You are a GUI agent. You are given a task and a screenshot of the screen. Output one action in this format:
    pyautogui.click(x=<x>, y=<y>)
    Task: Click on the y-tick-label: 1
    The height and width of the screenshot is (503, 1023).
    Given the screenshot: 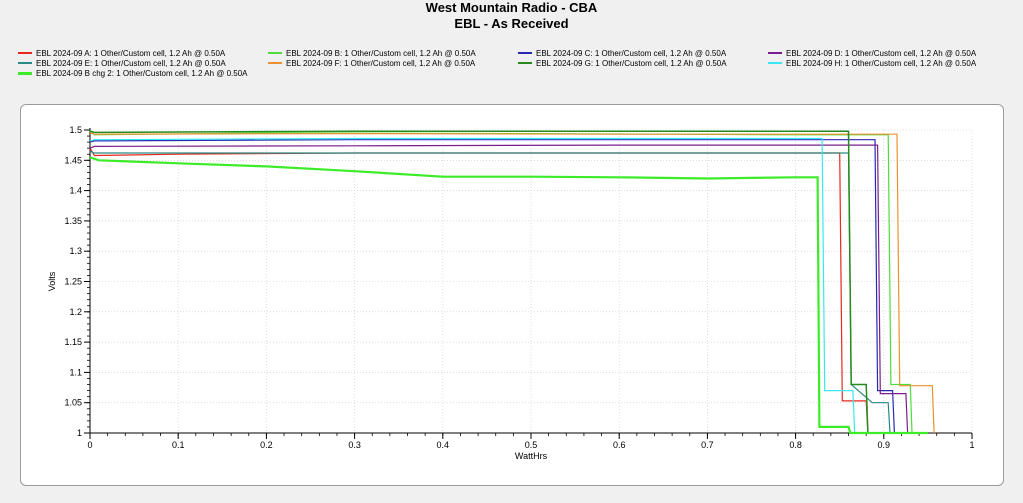 What is the action you would take?
    pyautogui.click(x=79, y=433)
    